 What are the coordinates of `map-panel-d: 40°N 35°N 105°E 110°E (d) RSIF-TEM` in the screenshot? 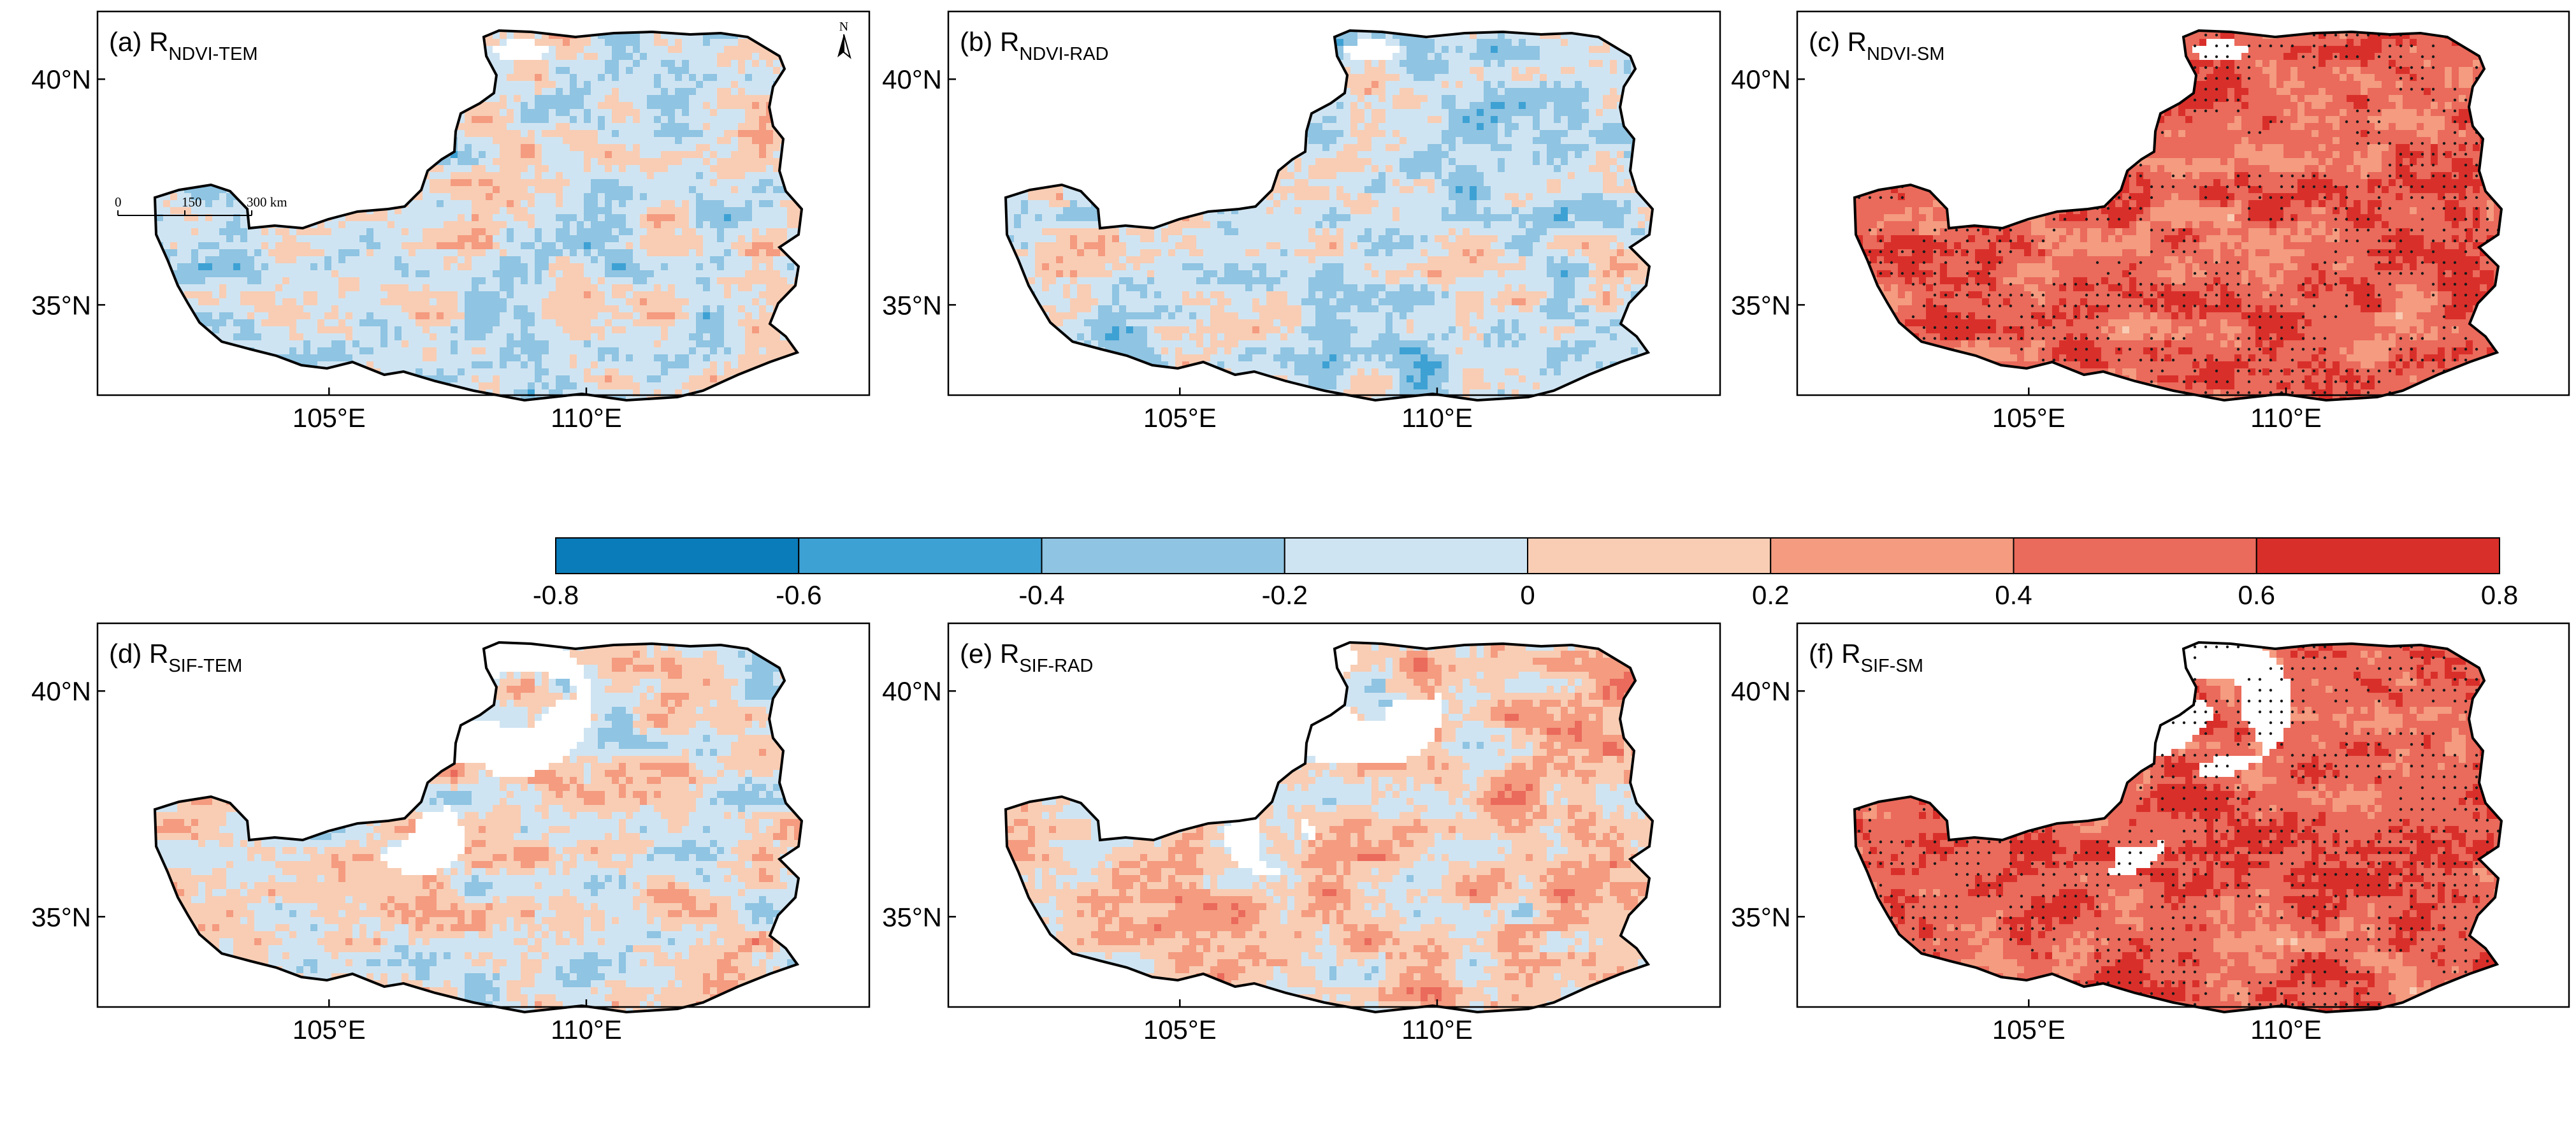 It's located at (451, 833).